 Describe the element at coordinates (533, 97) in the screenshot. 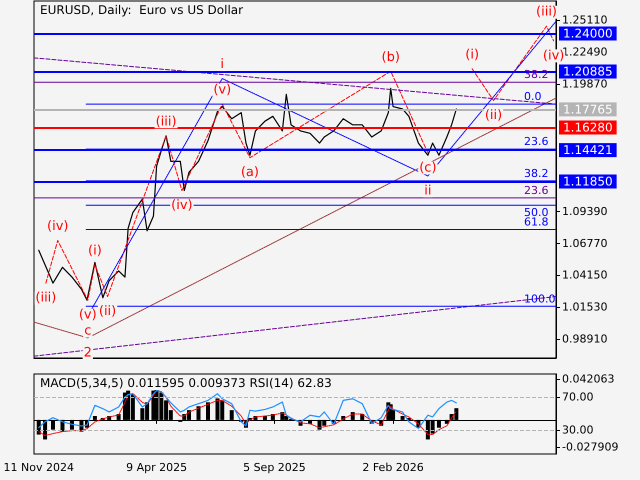

I see `series-label: 0.0` at that location.